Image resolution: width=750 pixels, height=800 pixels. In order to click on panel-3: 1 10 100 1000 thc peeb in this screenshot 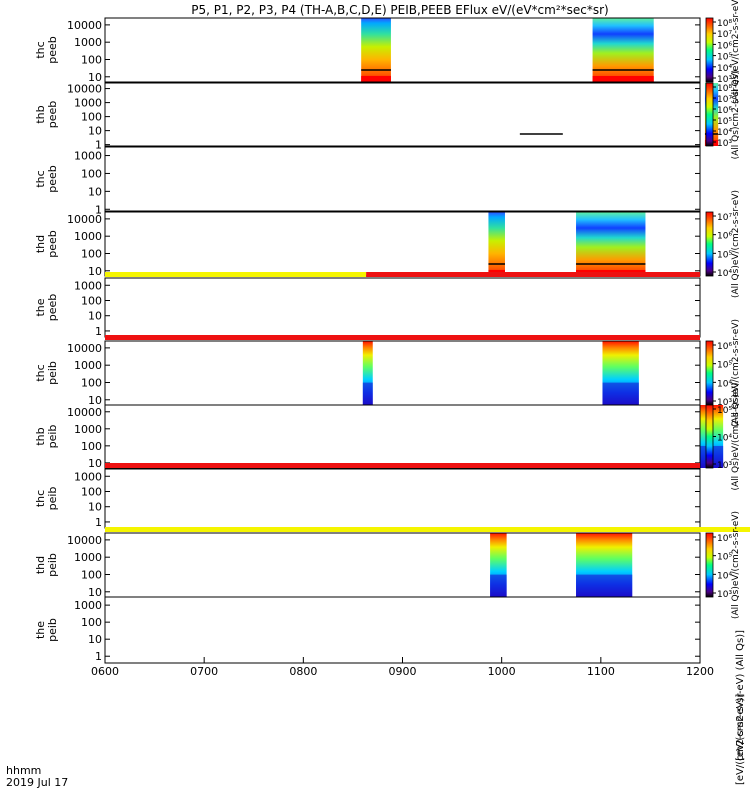, I will do `click(367, 181)`.